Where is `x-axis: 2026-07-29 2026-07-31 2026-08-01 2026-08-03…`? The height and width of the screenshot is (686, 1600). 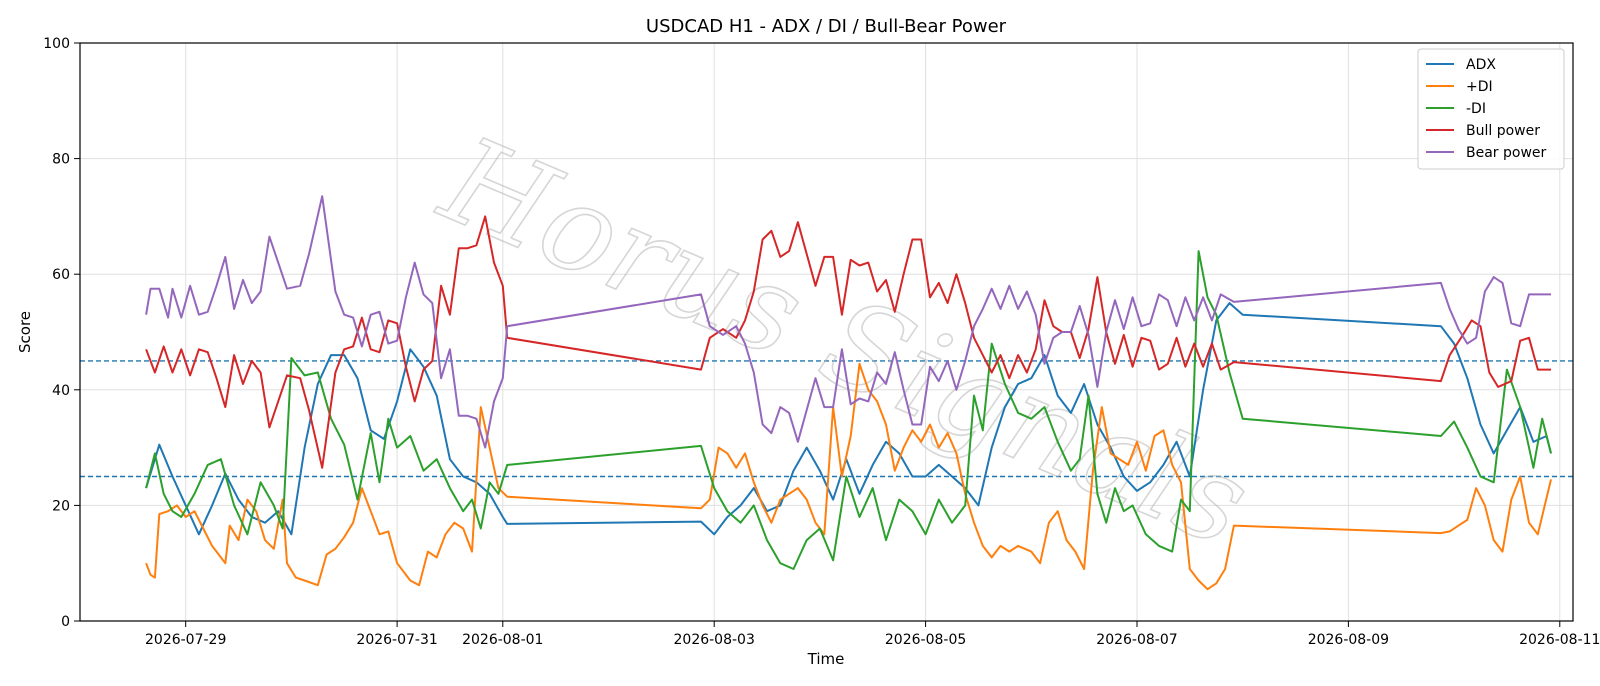 x-axis: 2026-07-29 2026-07-31 2026-08-01 2026-08-03… is located at coordinates (872, 634).